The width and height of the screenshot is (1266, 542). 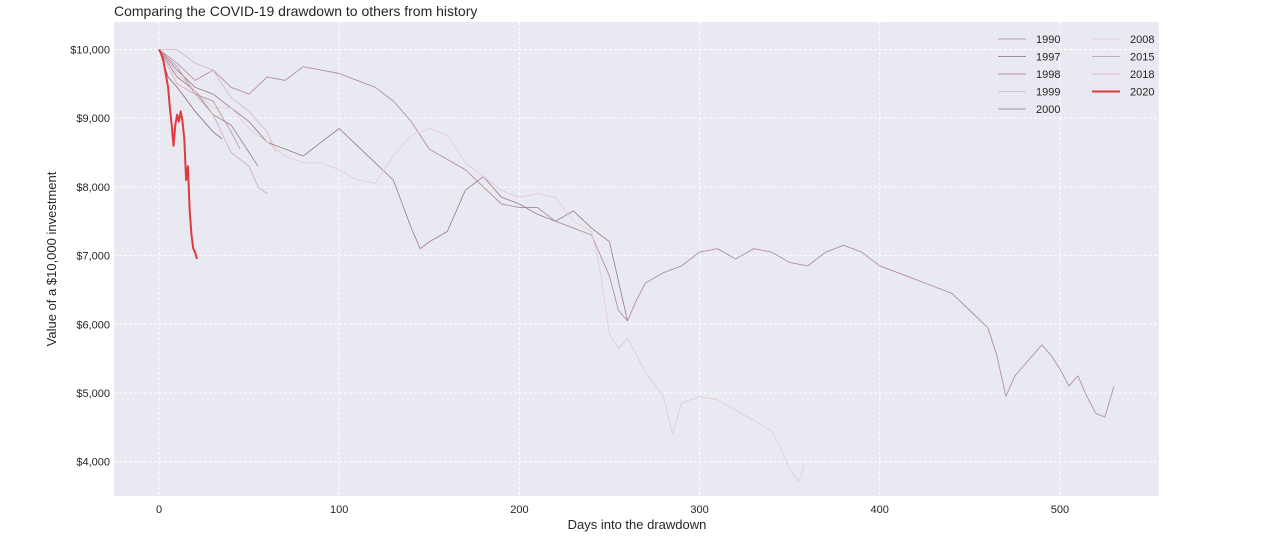 What do you see at coordinates (51, 258) in the screenshot?
I see `y-axis-label: Value of a $10,000 investment` at bounding box center [51, 258].